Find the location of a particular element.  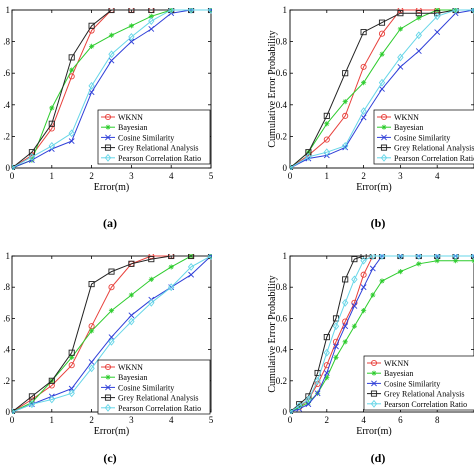

y-tick-label: .2 is located at coordinates (6, 136).